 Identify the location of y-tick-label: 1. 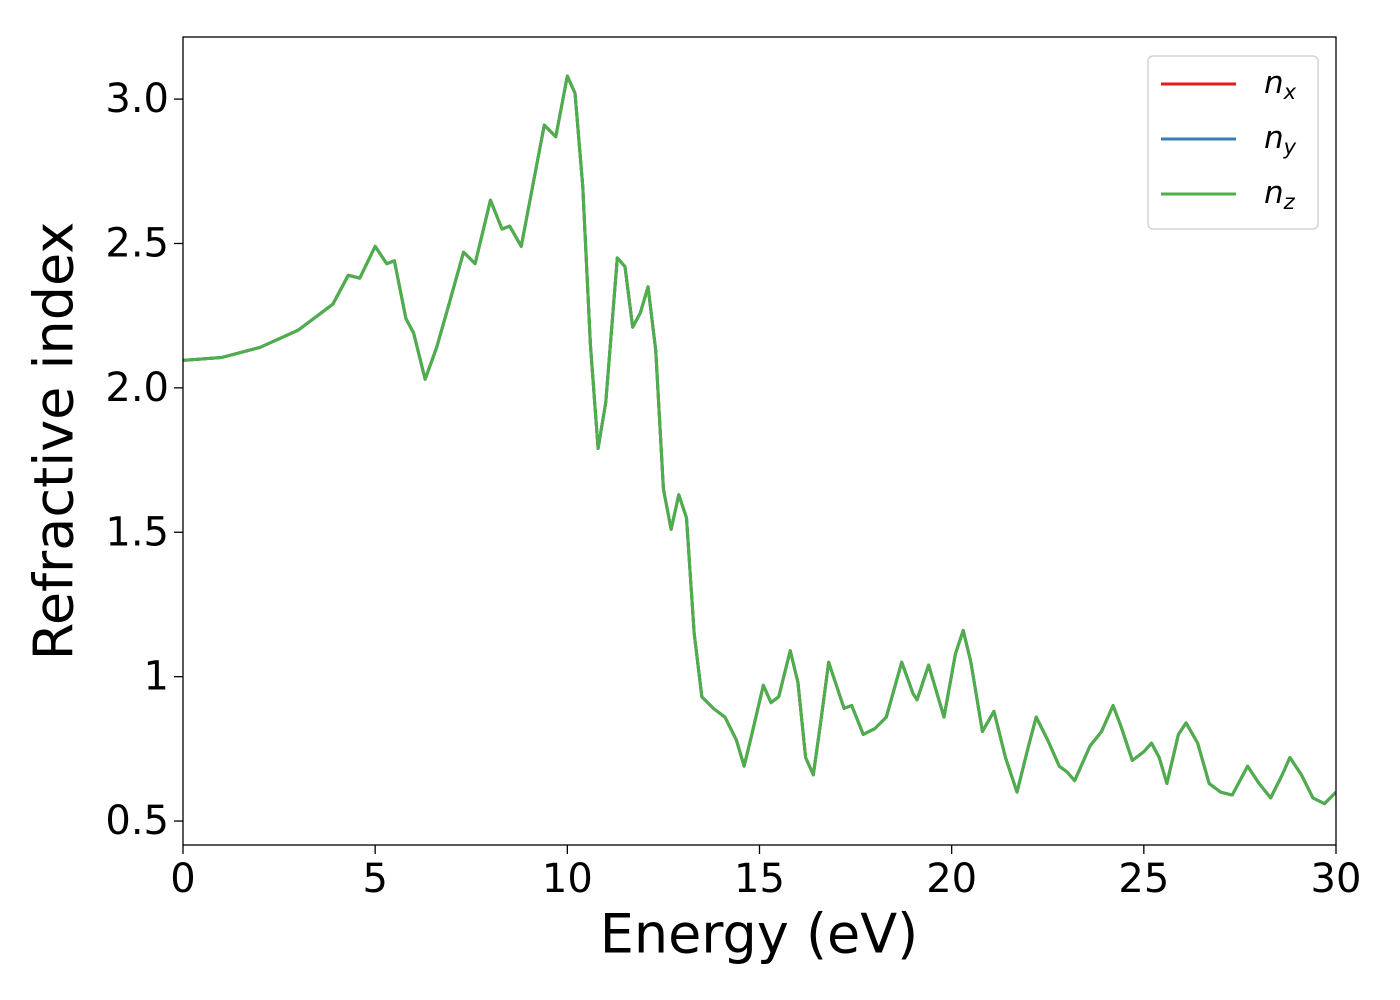
(156, 677).